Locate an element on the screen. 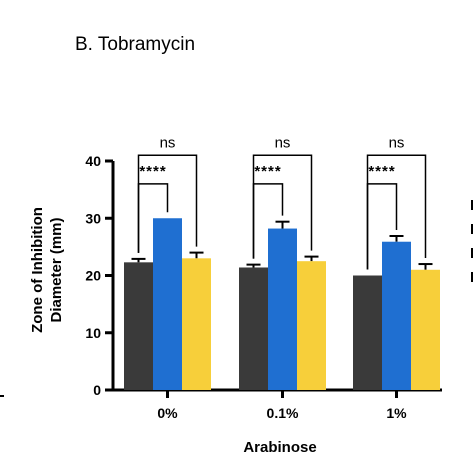 This screenshot has height=474, width=474. y-tick-label: 10 is located at coordinates (93, 333).